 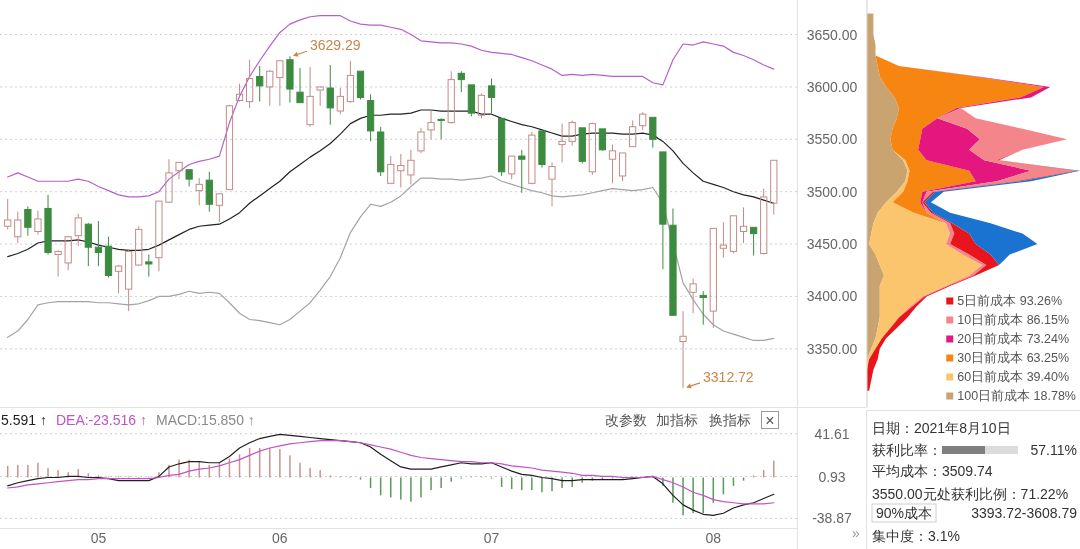 What do you see at coordinates (907, 450) in the screenshot?
I see `annotation: 获利比率：` at bounding box center [907, 450].